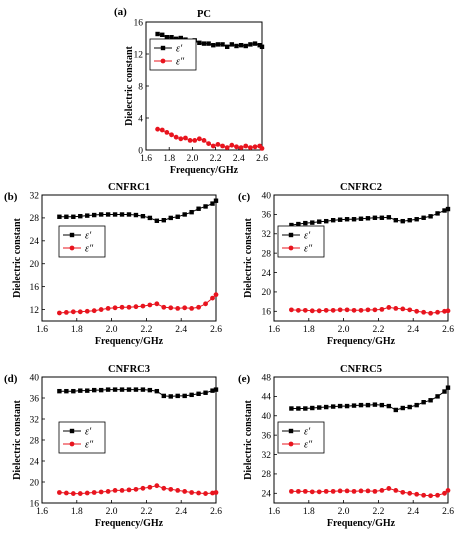 The width and height of the screenshot is (456, 555). I want to click on panel-label: (e), so click(244, 379).